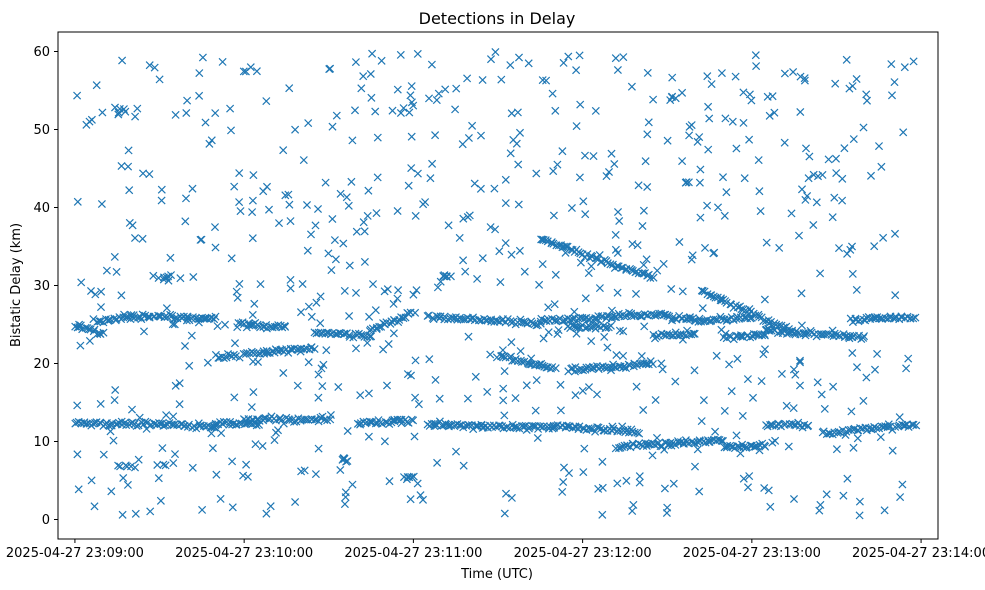 The height and width of the screenshot is (590, 985). Describe the element at coordinates (41, 52) in the screenshot. I see `y-tick-label: 60` at that location.